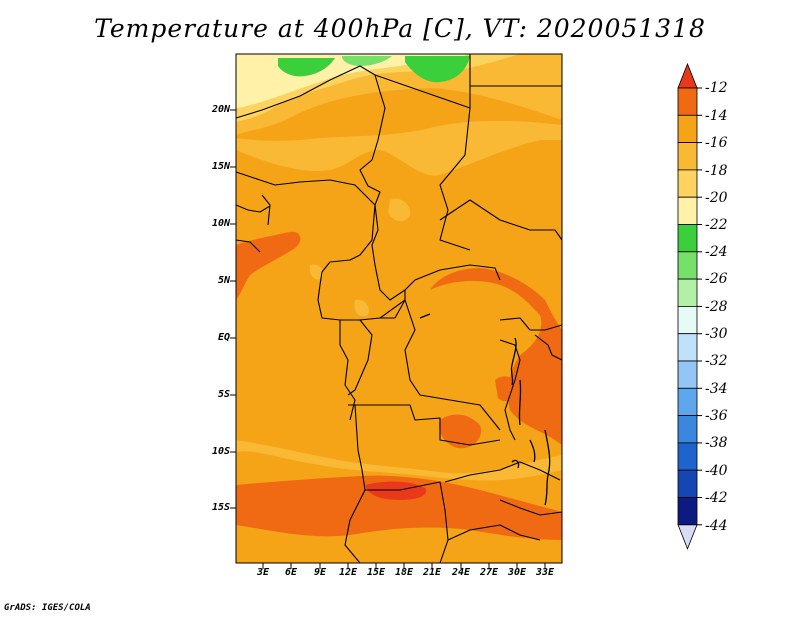 The height and width of the screenshot is (618, 800). Describe the element at coordinates (716, 88) in the screenshot. I see `colorbar-label-0: -12` at that location.